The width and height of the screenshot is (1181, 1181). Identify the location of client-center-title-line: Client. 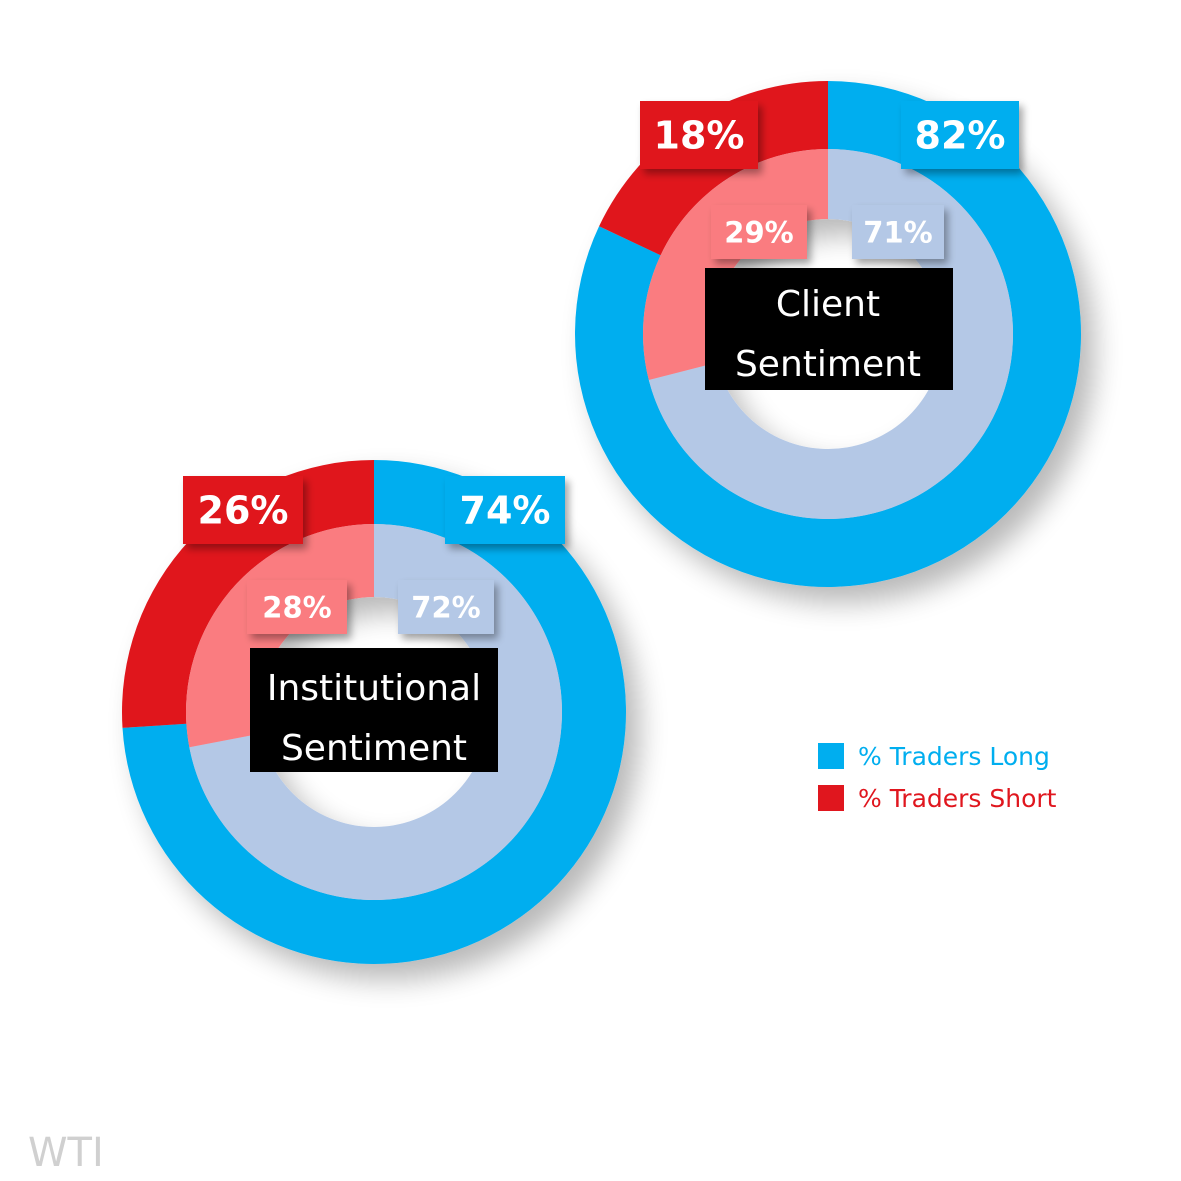
(828, 304).